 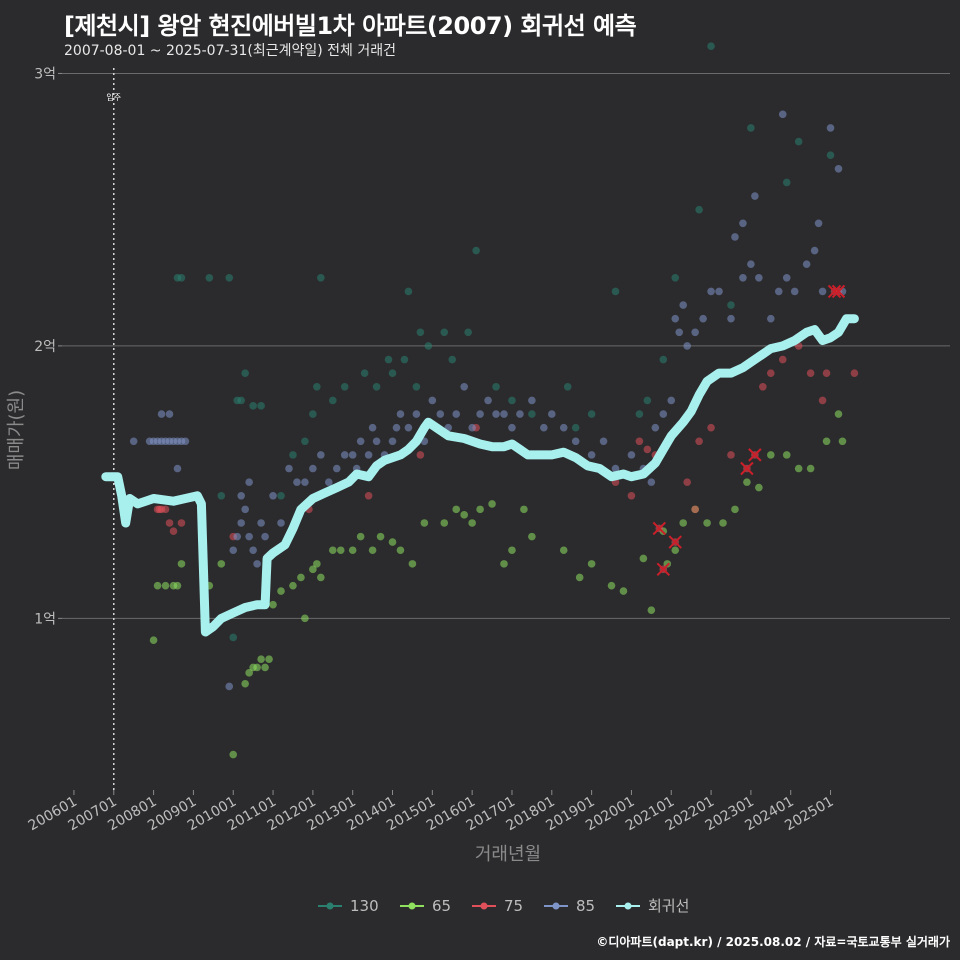 What do you see at coordinates (668, 906) in the screenshot?
I see `legend-label: 회귀선` at bounding box center [668, 906].